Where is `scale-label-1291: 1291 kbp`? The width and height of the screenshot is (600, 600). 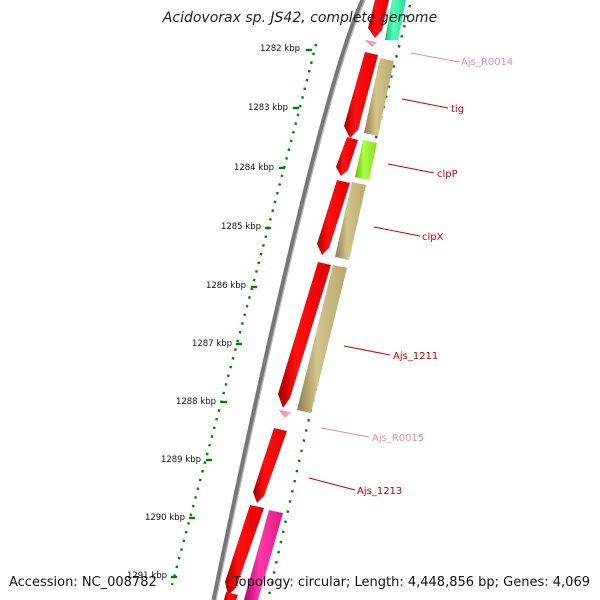
scale-label-1291: 1291 kbp is located at coordinates (147, 576).